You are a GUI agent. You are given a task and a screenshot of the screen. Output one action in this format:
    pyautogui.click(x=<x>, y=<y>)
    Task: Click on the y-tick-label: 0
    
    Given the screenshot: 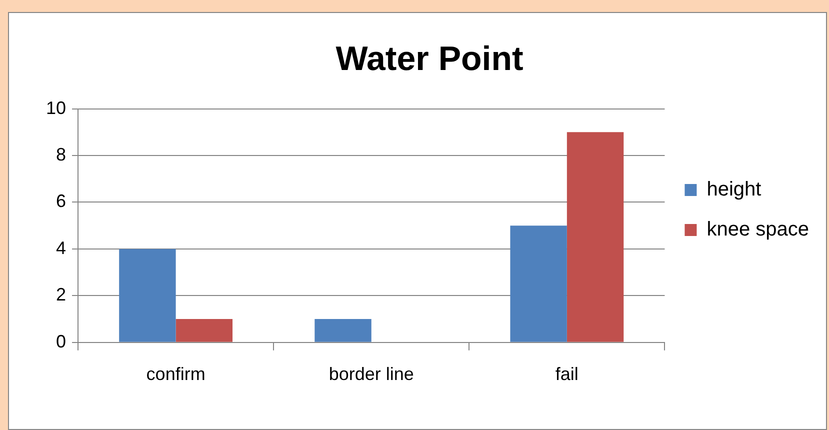 What is the action you would take?
    pyautogui.click(x=61, y=341)
    